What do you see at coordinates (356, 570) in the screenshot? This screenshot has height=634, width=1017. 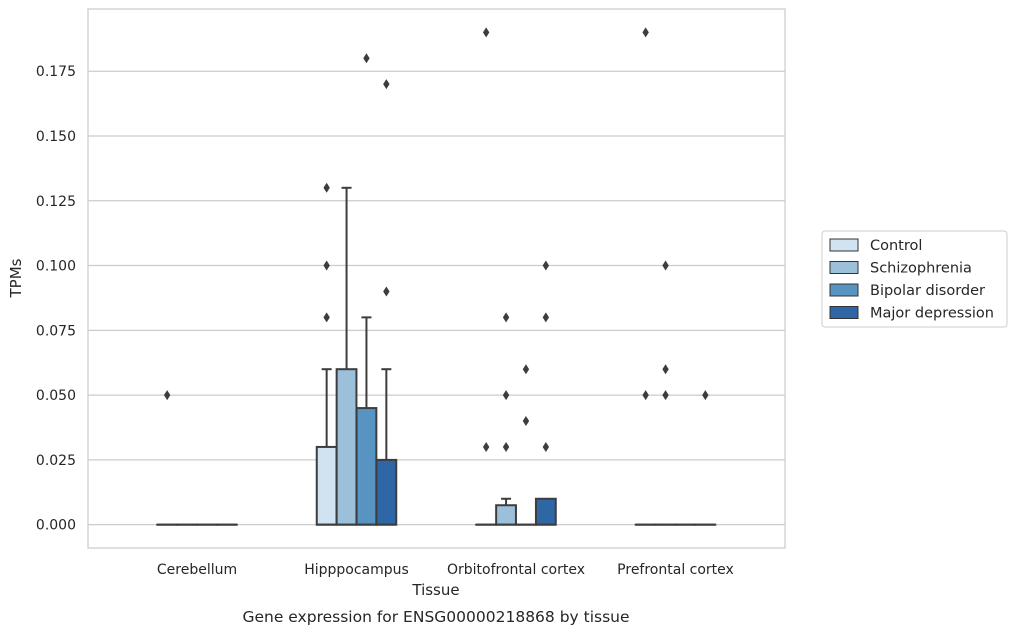 I see `x-tick-label: Hipppocampus` at bounding box center [356, 570].